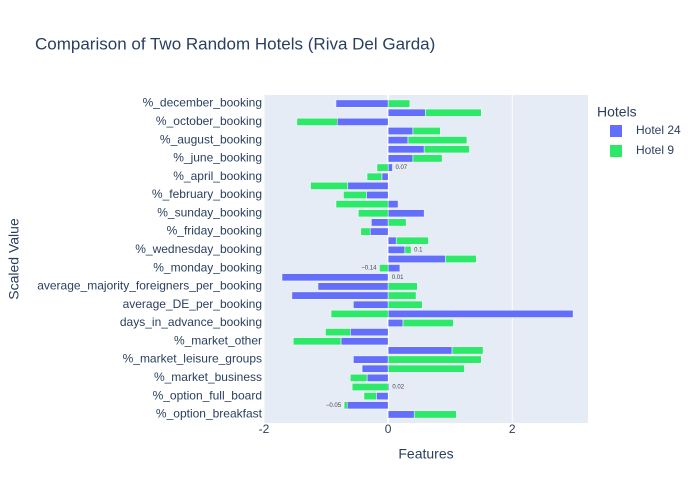  I want to click on y-tick-label: %_april_booking, so click(217, 176).